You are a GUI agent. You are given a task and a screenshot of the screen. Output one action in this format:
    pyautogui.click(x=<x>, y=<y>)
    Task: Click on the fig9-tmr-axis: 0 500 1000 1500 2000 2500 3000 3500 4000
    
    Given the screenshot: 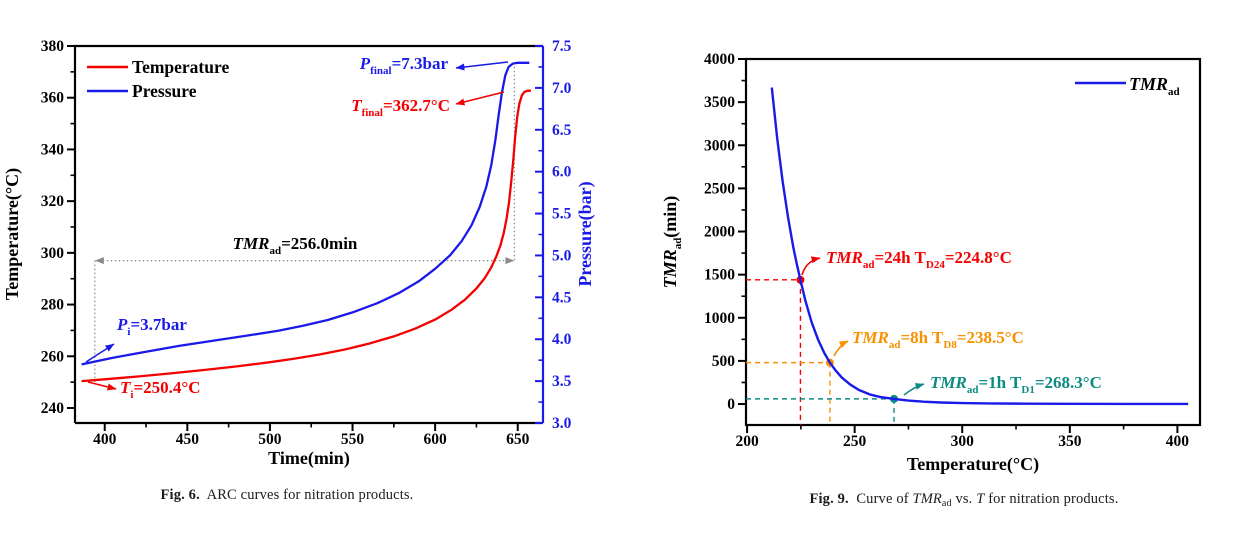 What is the action you would take?
    pyautogui.click(x=725, y=232)
    